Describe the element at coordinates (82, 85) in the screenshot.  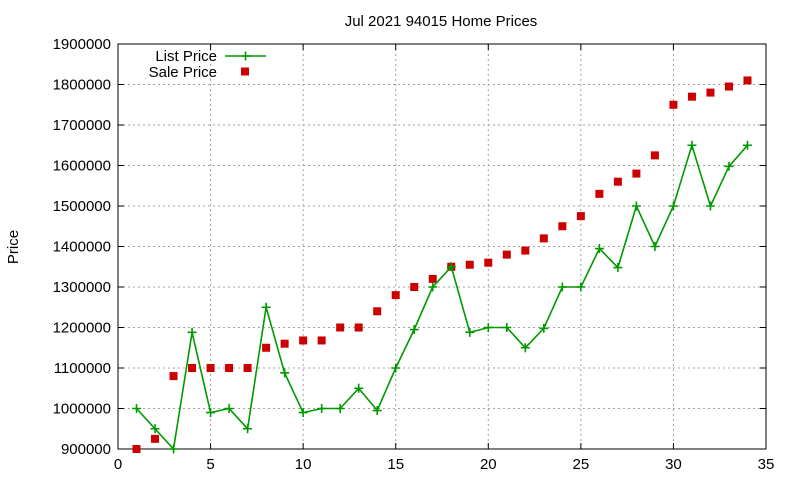
I see `y-tick-label: 1800000` at that location.